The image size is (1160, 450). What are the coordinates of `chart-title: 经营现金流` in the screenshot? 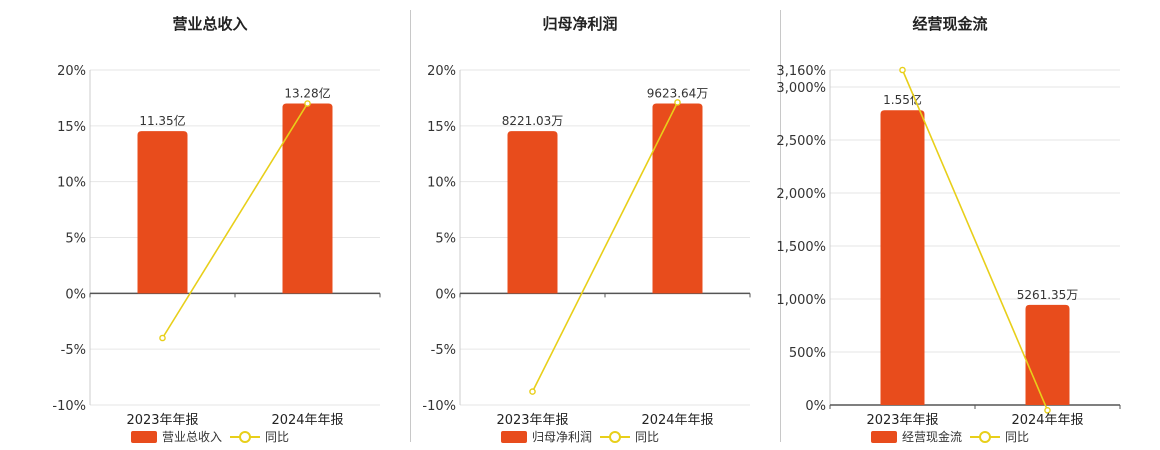 It's located at (950, 24).